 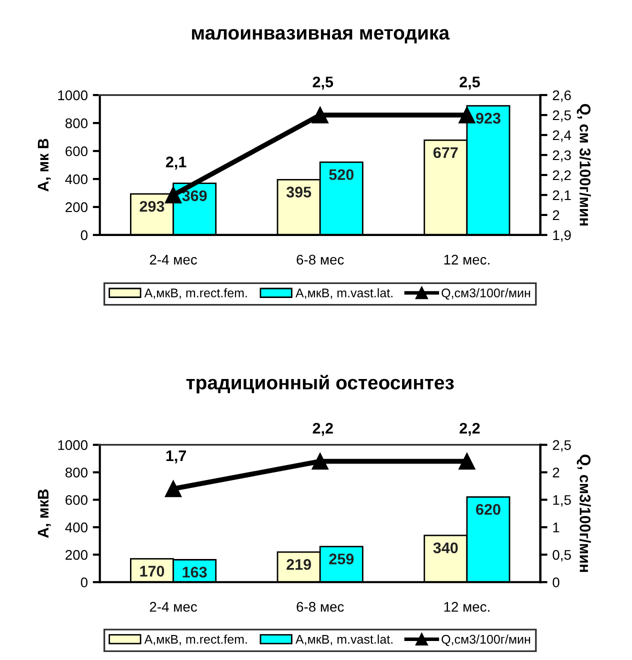 What do you see at coordinates (583, 165) in the screenshot?
I see `y2-axis-title: Q, см 3/100г/мин` at bounding box center [583, 165].